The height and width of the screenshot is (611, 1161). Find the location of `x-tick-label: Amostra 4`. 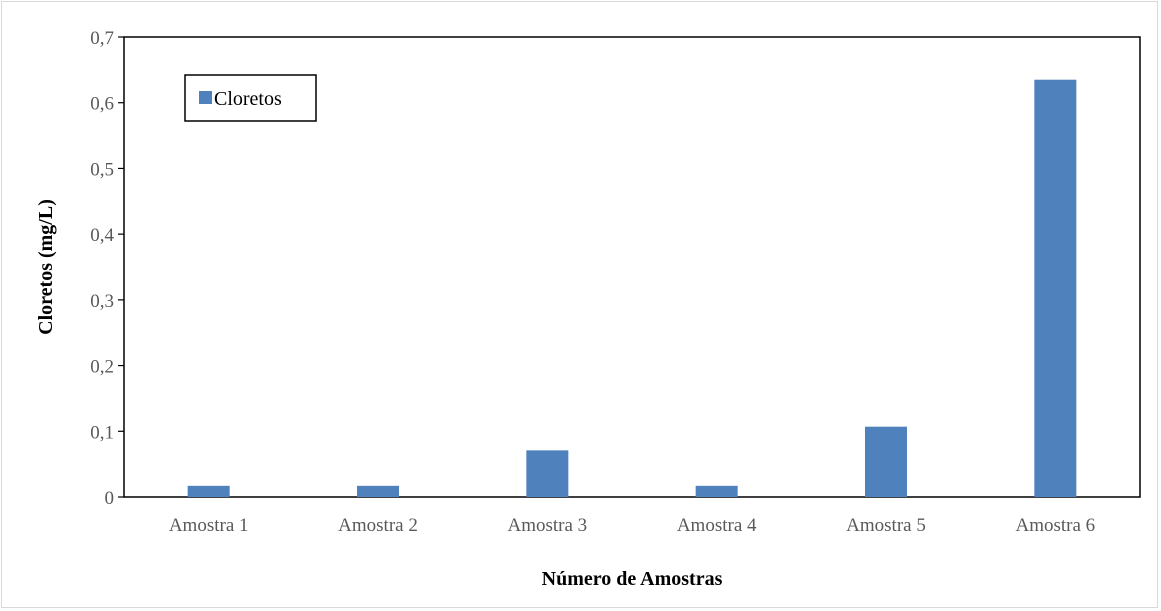

x-tick-label: Amostra 4 is located at coordinates (717, 525).